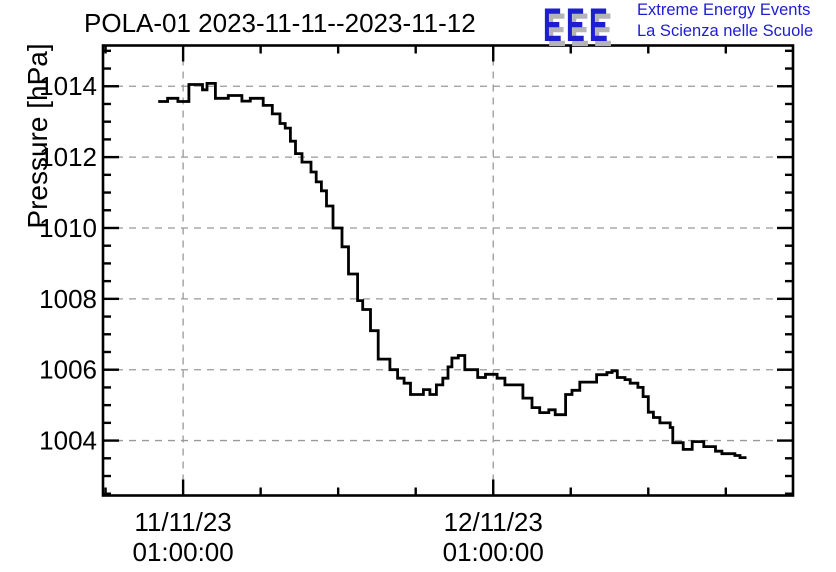 The height and width of the screenshot is (572, 836). What do you see at coordinates (68, 228) in the screenshot?
I see `tick-label: 1010` at bounding box center [68, 228].